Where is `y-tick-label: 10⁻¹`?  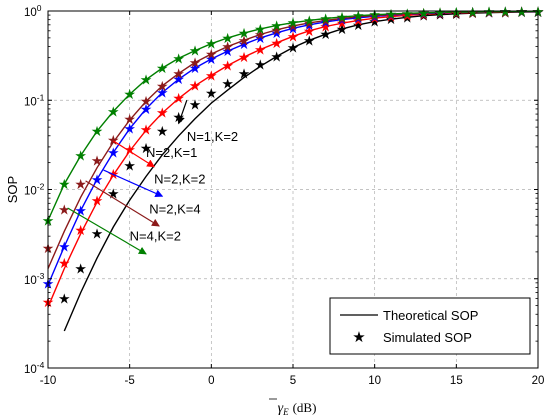
y-tick-label: 10⁻¹ is located at coordinates (34, 100).